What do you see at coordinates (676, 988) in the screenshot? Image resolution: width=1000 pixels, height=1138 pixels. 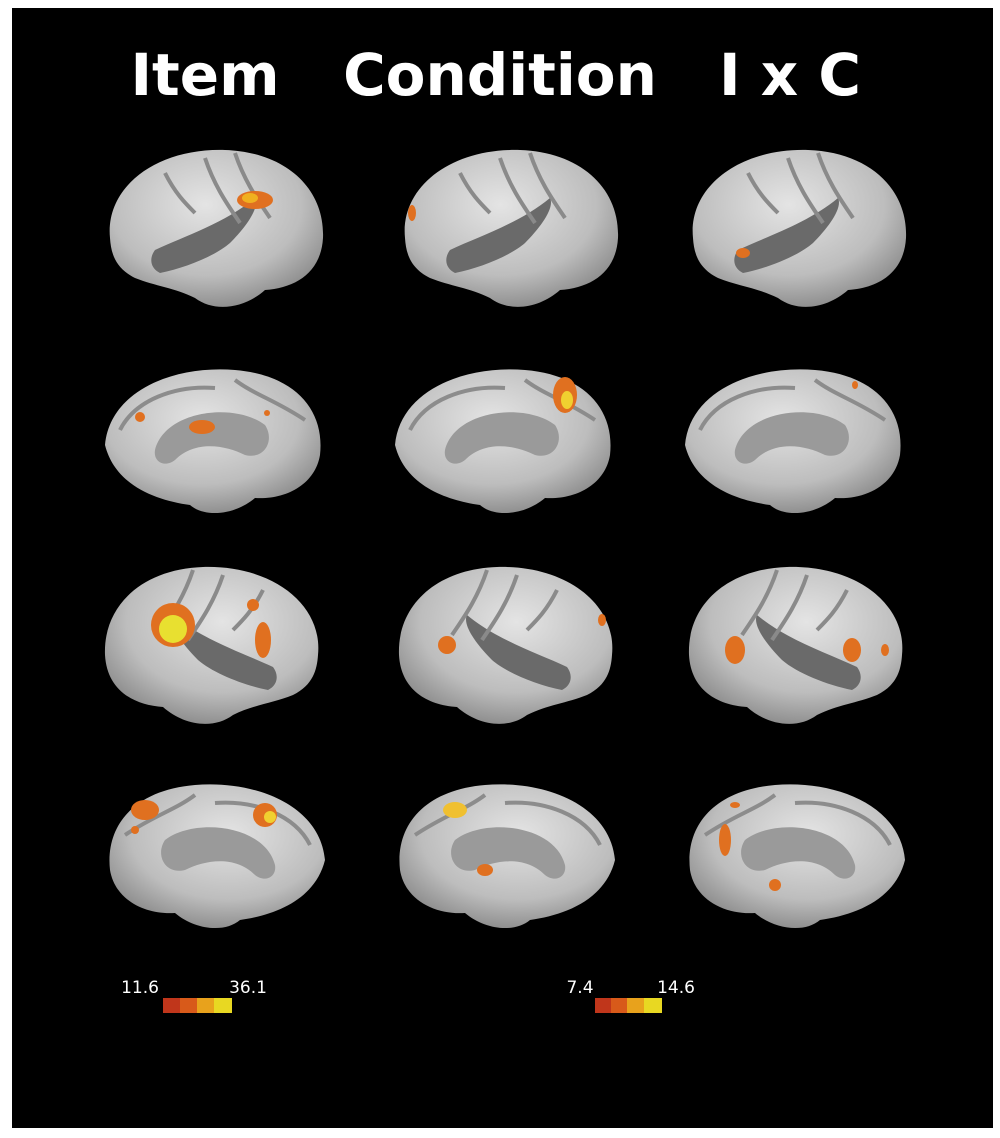 I see `colorbar-max: 14.6` at bounding box center [676, 988].